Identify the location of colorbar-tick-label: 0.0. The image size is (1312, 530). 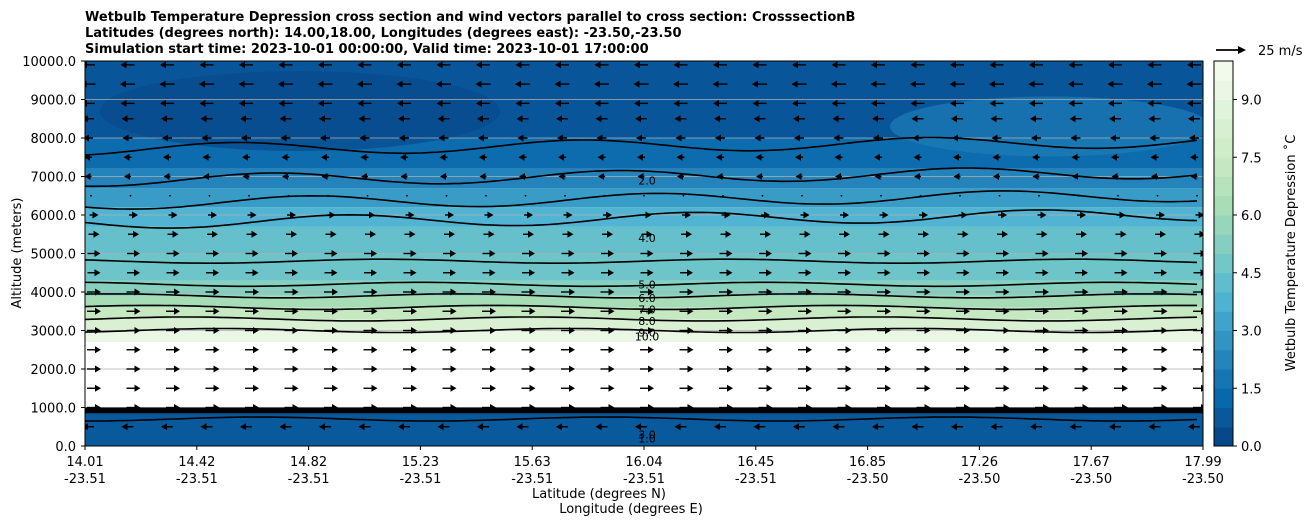
(1251, 447).